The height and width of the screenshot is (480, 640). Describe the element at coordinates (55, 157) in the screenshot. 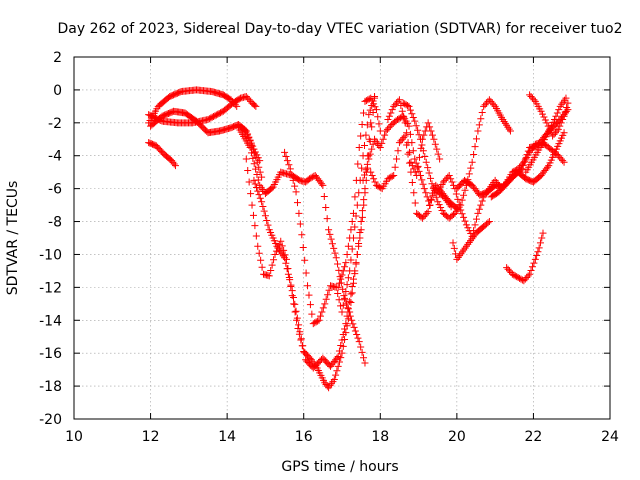

I see `y-tick-label: -4` at that location.